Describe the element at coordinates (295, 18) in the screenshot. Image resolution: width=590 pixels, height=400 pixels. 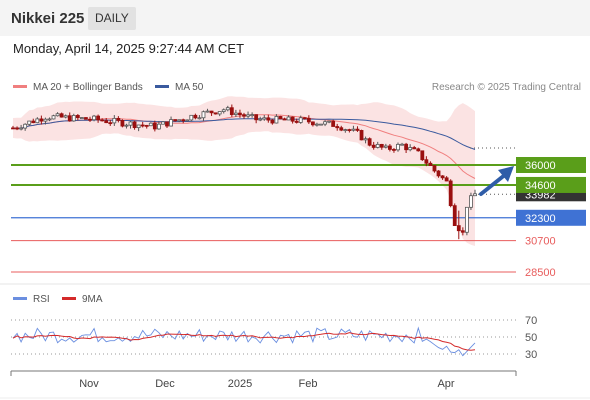
I see `header-bar: Nikkei 225 DAILY` at that location.